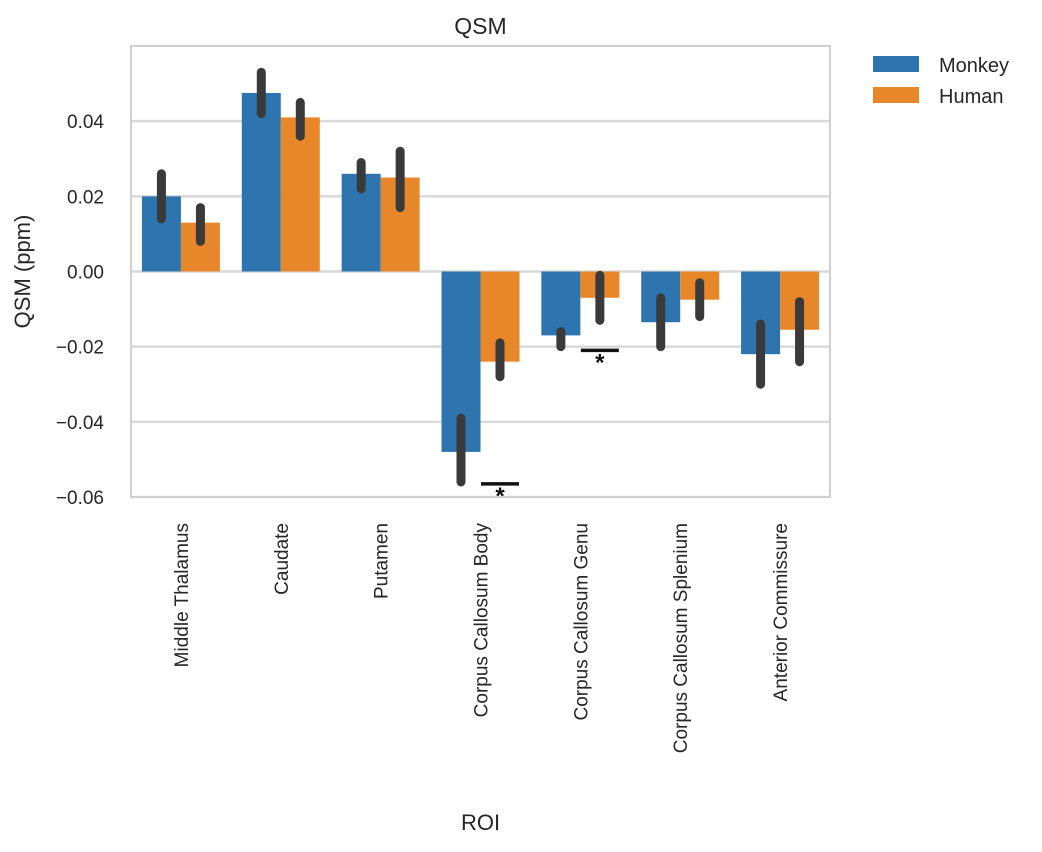  I want to click on x-tick-label: Corpus Callosum Splenium, so click(681, 638).